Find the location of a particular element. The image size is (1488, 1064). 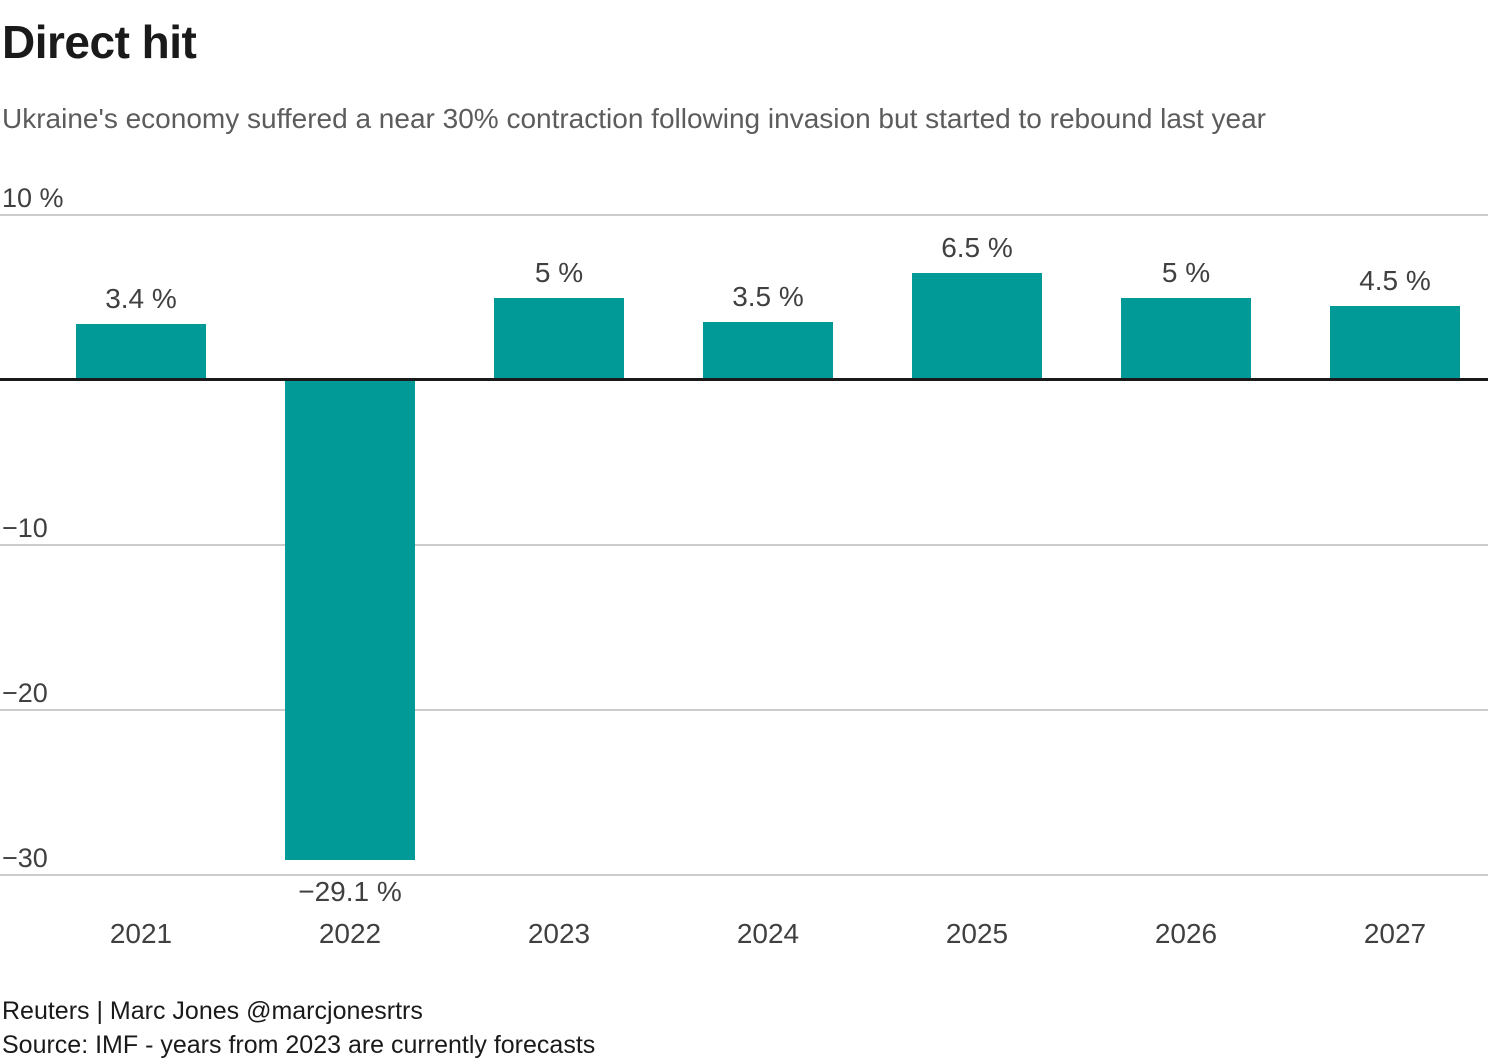

gridline--20 is located at coordinates (744, 710).